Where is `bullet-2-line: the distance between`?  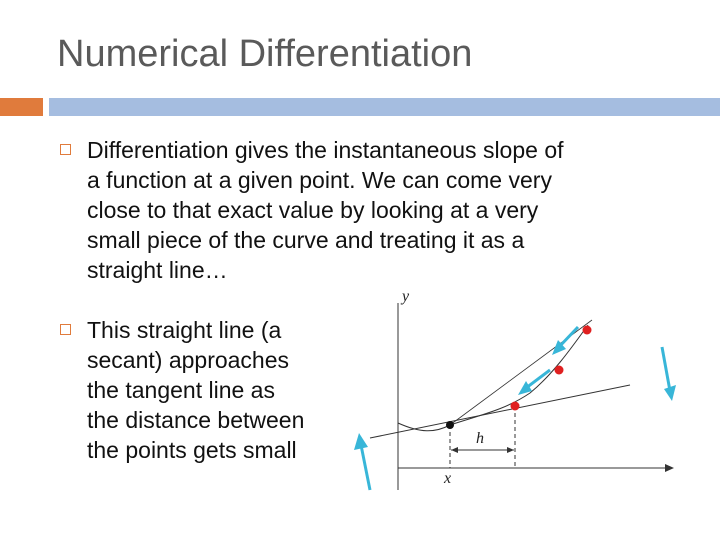 bullet-2-line: the distance between is located at coordinates (196, 420).